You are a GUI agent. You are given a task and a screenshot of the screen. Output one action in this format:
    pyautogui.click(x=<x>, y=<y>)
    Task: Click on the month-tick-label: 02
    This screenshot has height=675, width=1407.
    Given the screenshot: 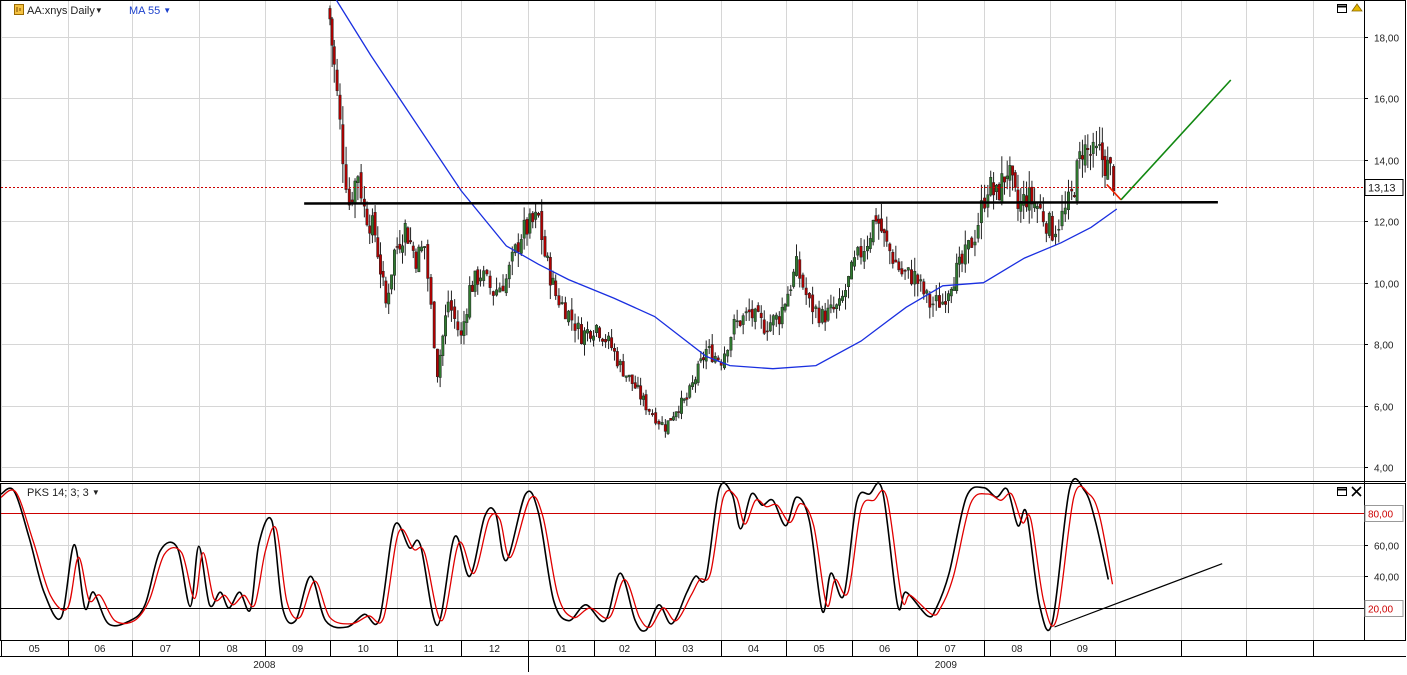 What is the action you would take?
    pyautogui.click(x=625, y=649)
    